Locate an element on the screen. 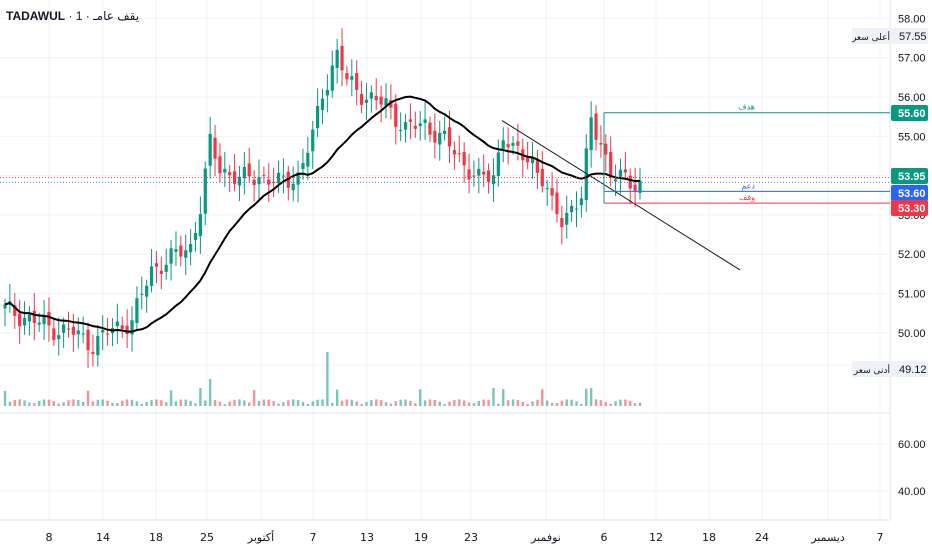  time-tick: 25 is located at coordinates (207, 537).